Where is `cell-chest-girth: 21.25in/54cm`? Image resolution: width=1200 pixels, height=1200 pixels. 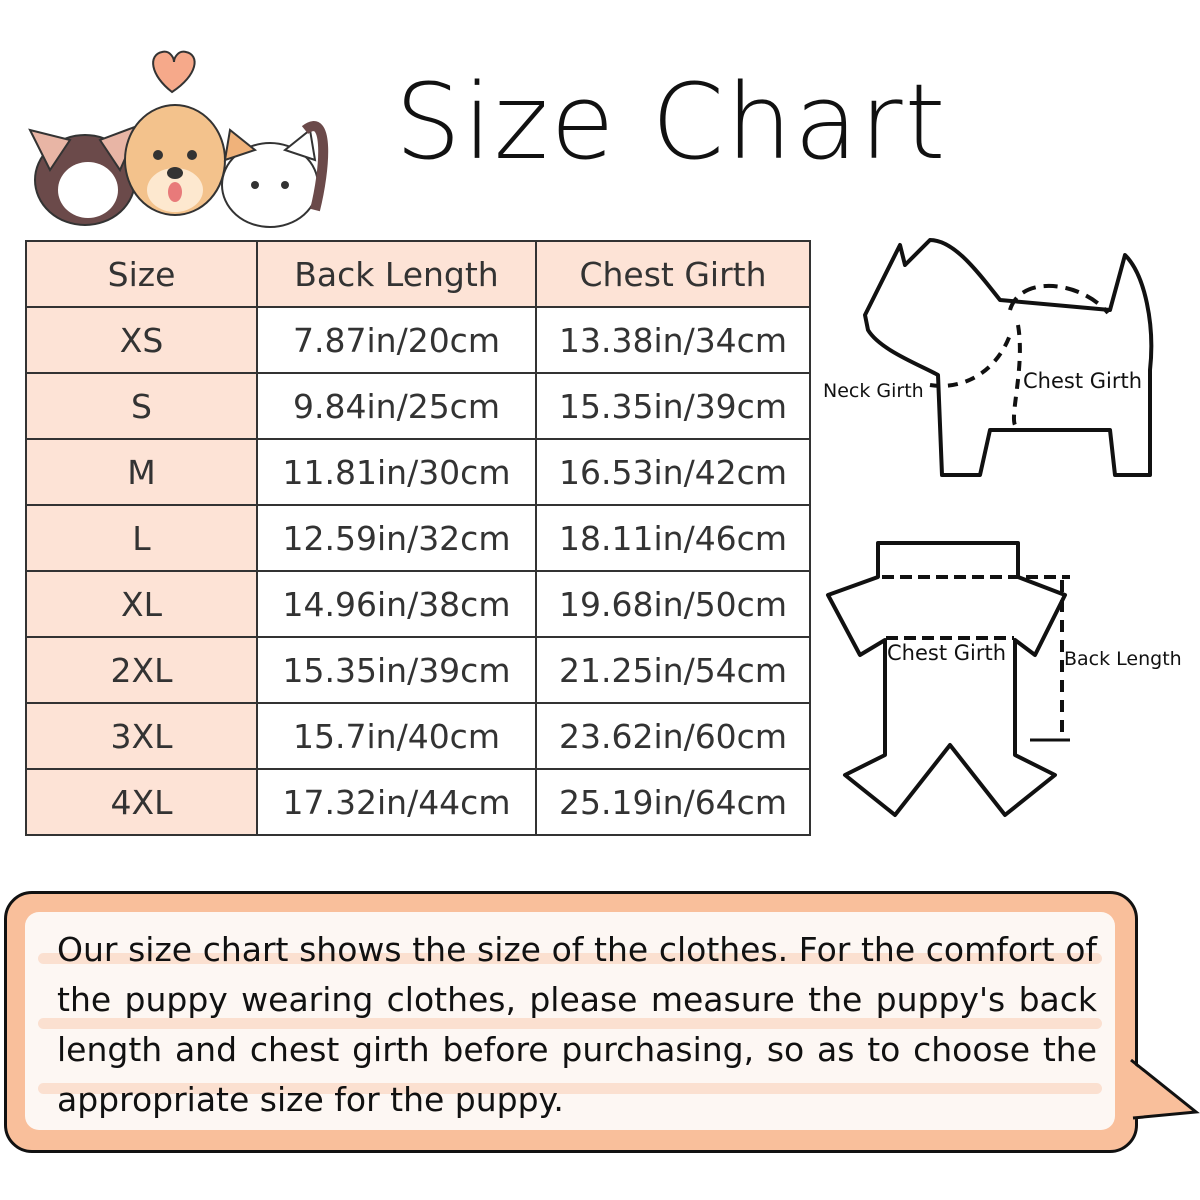
cell-chest-girth: 21.25in/54cm is located at coordinates (673, 670).